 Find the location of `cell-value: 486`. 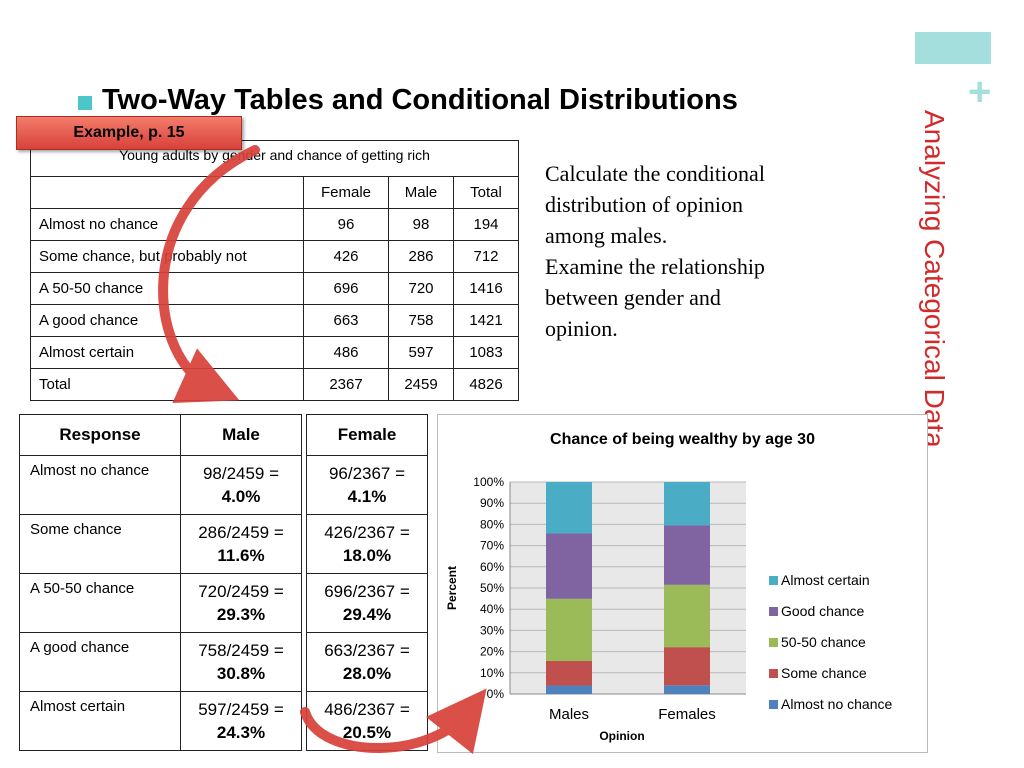

cell-value: 486 is located at coordinates (346, 352).